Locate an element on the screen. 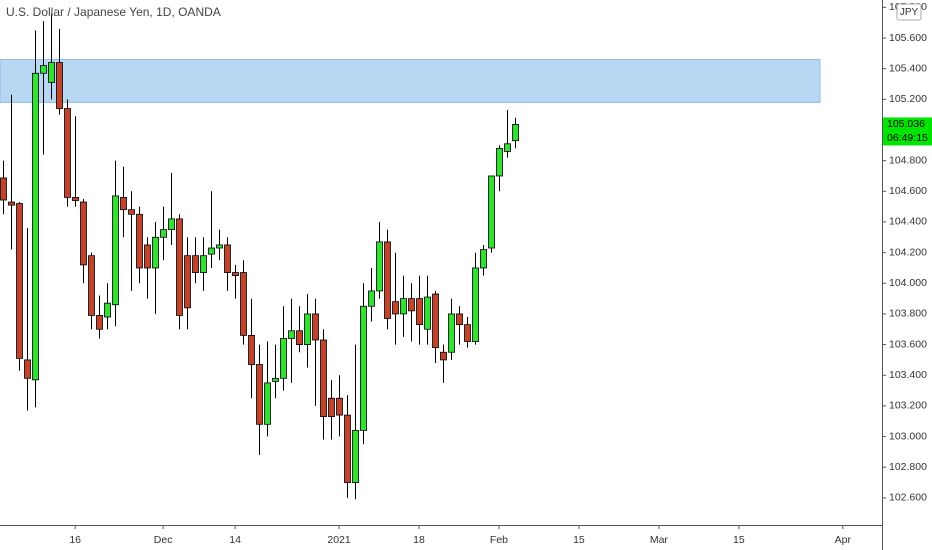 The height and width of the screenshot is (550, 932). countdown: 06:49:15 is located at coordinates (907, 138).